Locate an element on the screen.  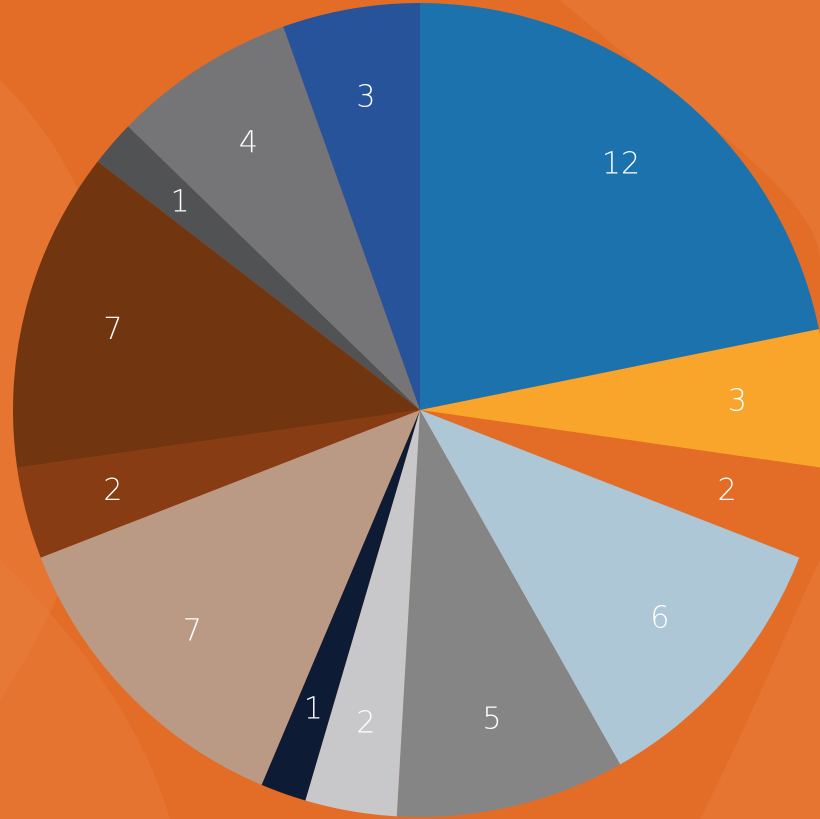
slice-label: 12 is located at coordinates (621, 164).